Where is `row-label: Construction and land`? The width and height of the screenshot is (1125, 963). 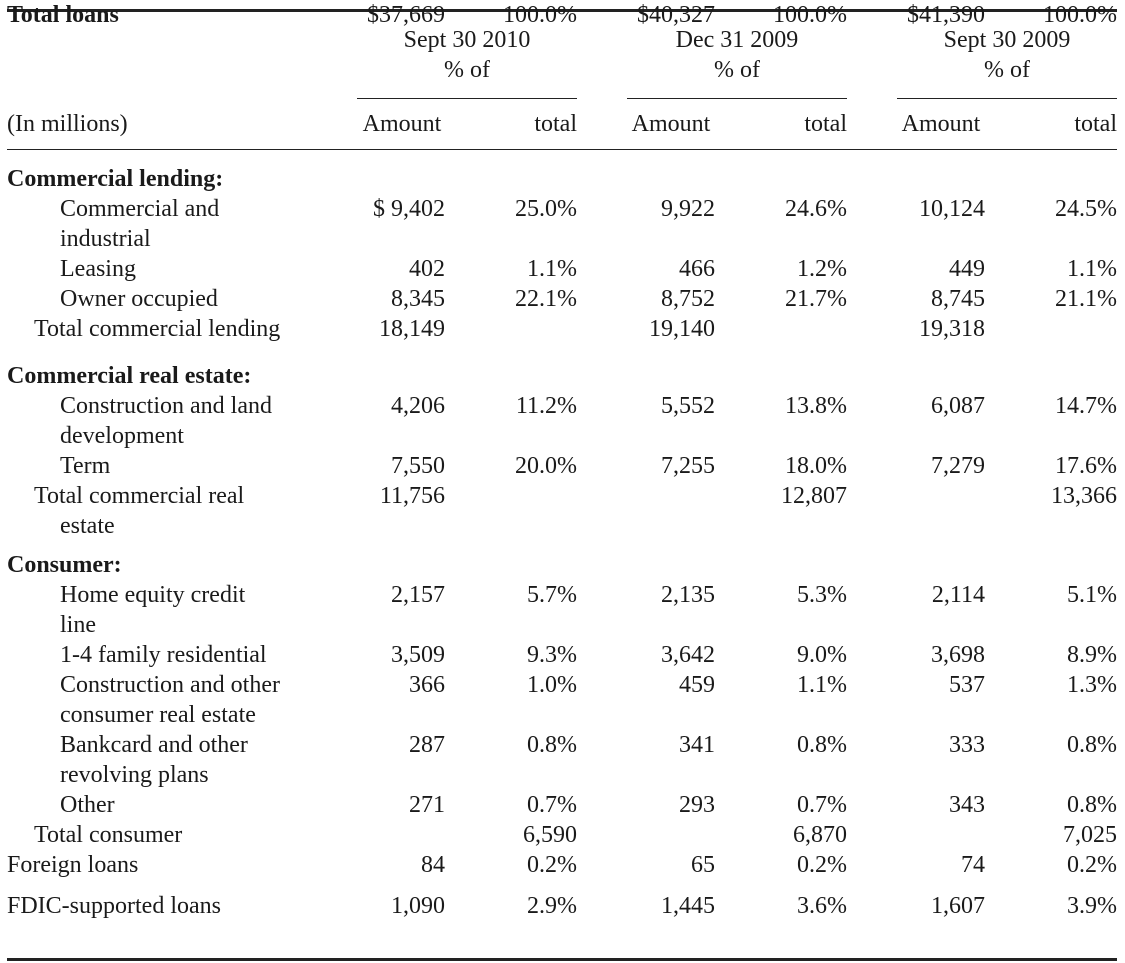
row-label: Construction and land is located at coordinates (166, 406).